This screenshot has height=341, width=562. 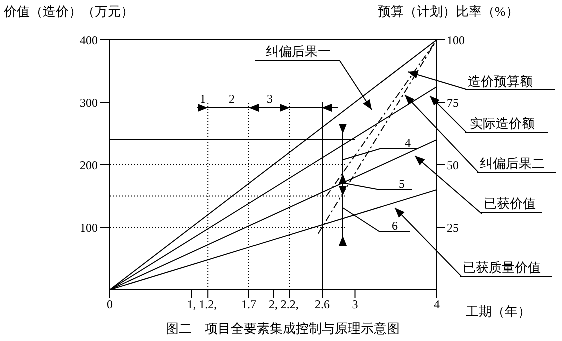 I want to click on x-tick-label: 2.6, so click(x=322, y=305).